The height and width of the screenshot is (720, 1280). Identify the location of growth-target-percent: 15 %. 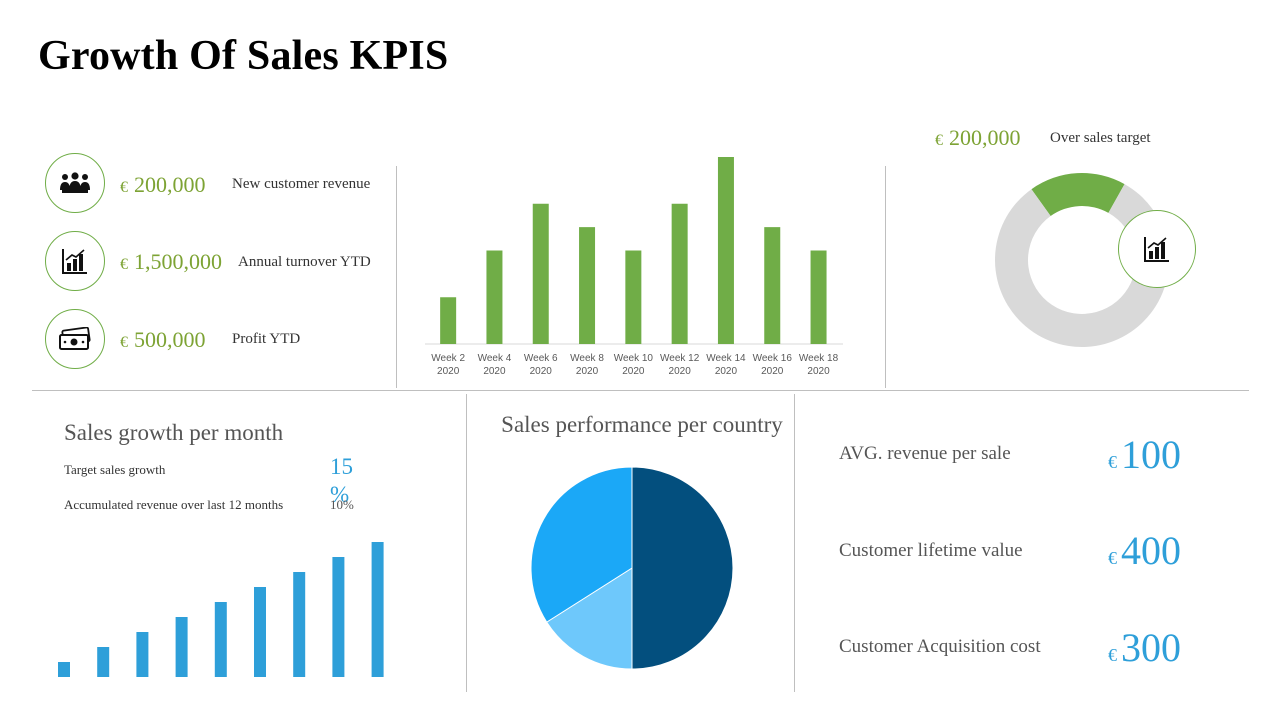
(341, 480).